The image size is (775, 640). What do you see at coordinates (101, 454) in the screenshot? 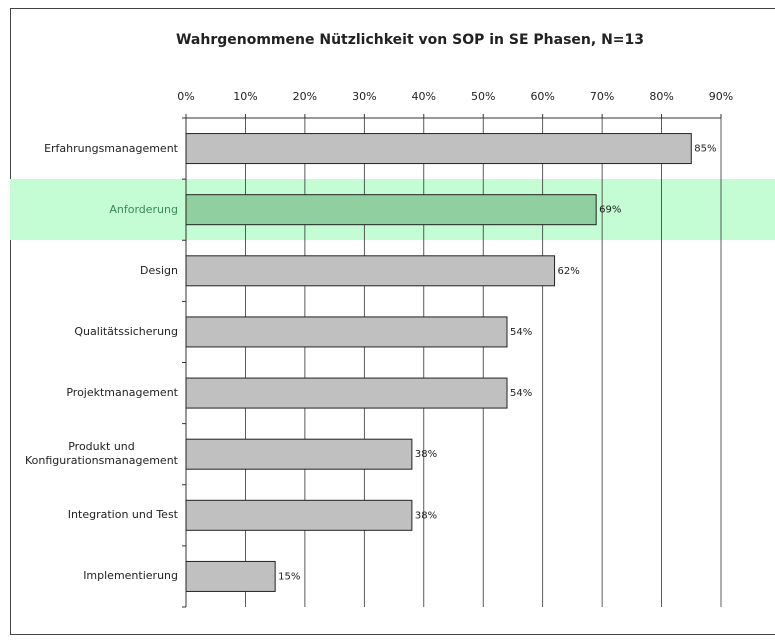
I see `y-tick-label: Produkt und Konfigurationsmanagement` at bounding box center [101, 454].